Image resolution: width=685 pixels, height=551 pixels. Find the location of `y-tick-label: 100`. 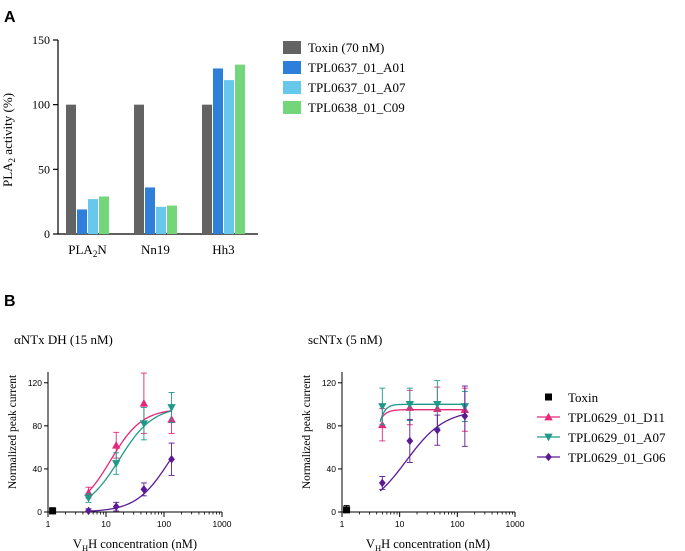

y-tick-label: 100 is located at coordinates (41, 105).